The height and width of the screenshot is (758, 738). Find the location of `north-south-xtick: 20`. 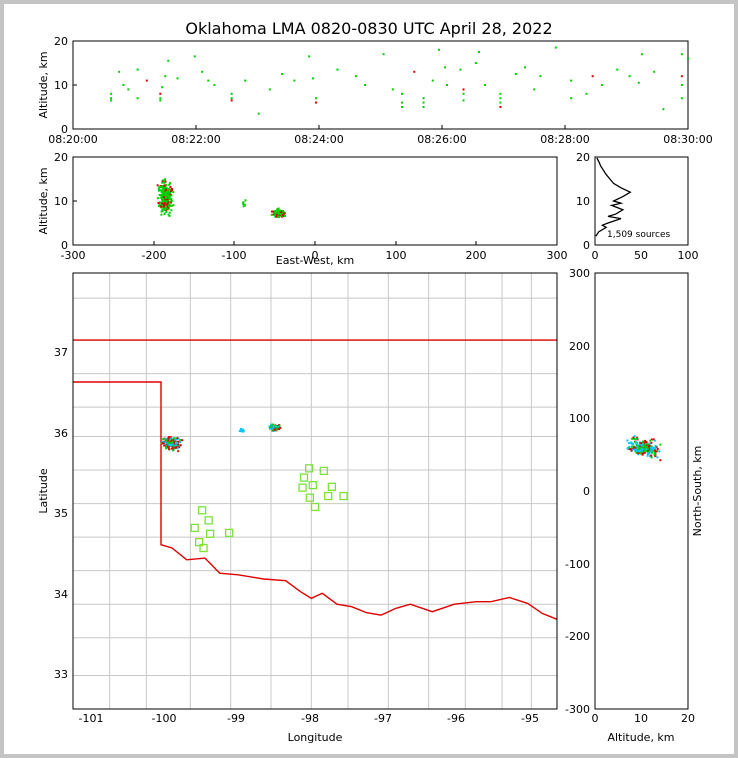

north-south-xtick: 20 is located at coordinates (688, 718).